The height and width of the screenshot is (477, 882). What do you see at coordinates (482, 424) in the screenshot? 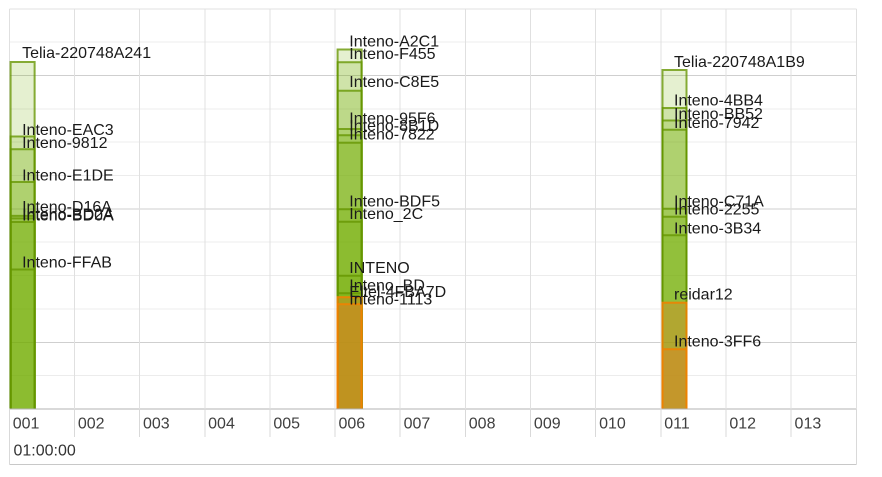
I see `svg-text: 008` at bounding box center [482, 424].